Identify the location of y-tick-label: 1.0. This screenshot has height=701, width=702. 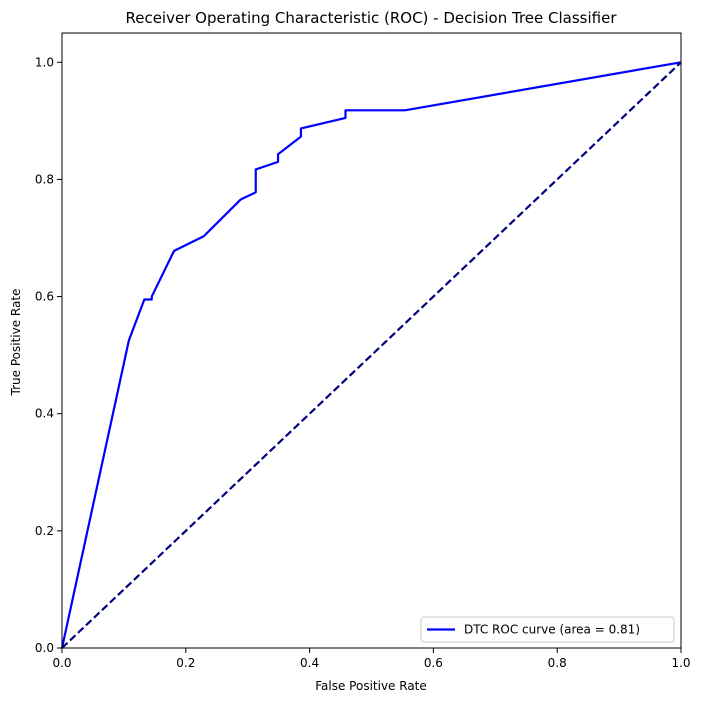
(44, 62).